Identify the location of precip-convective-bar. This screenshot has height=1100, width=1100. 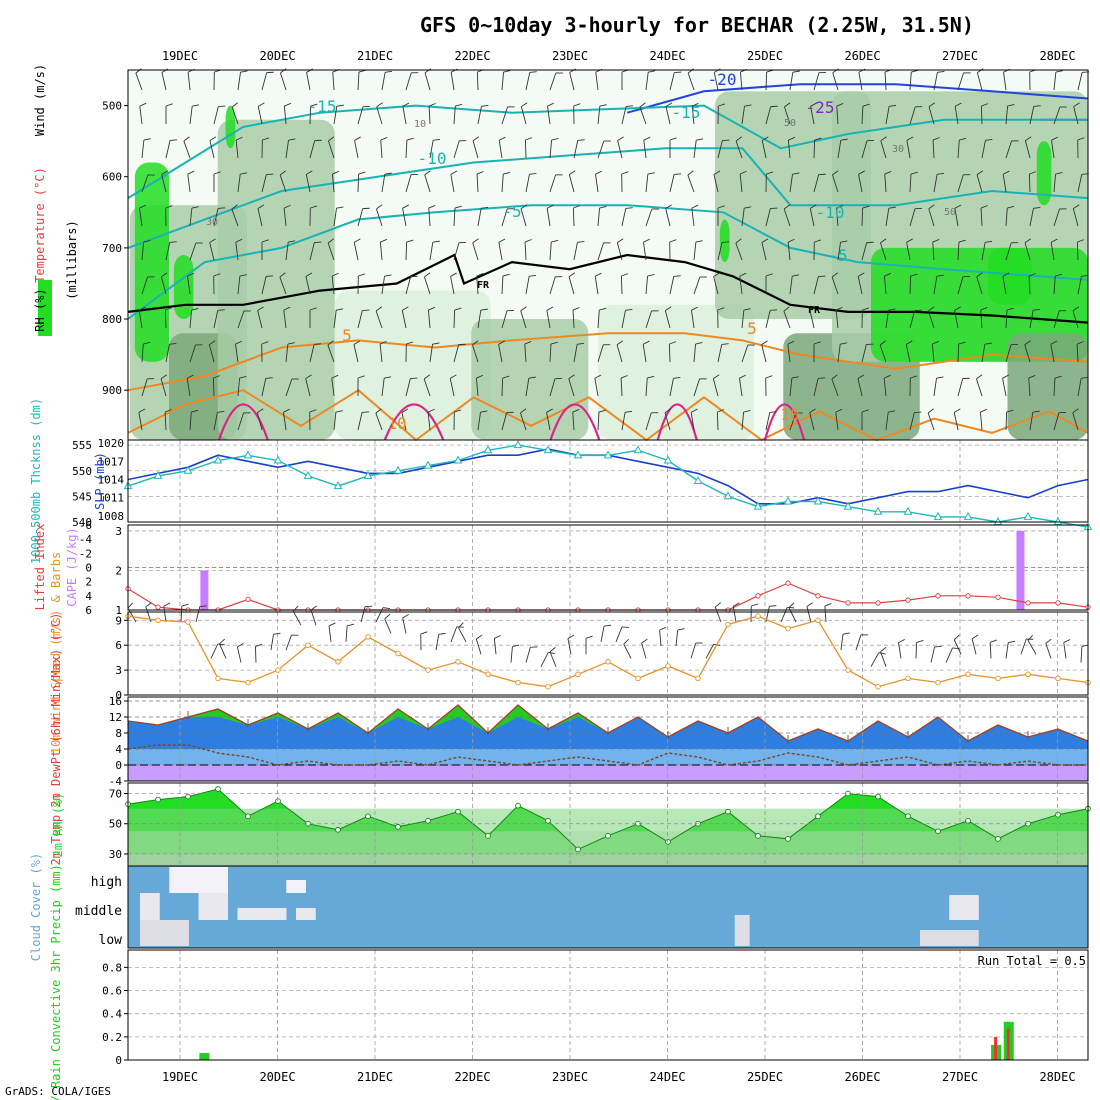
(996, 1048).